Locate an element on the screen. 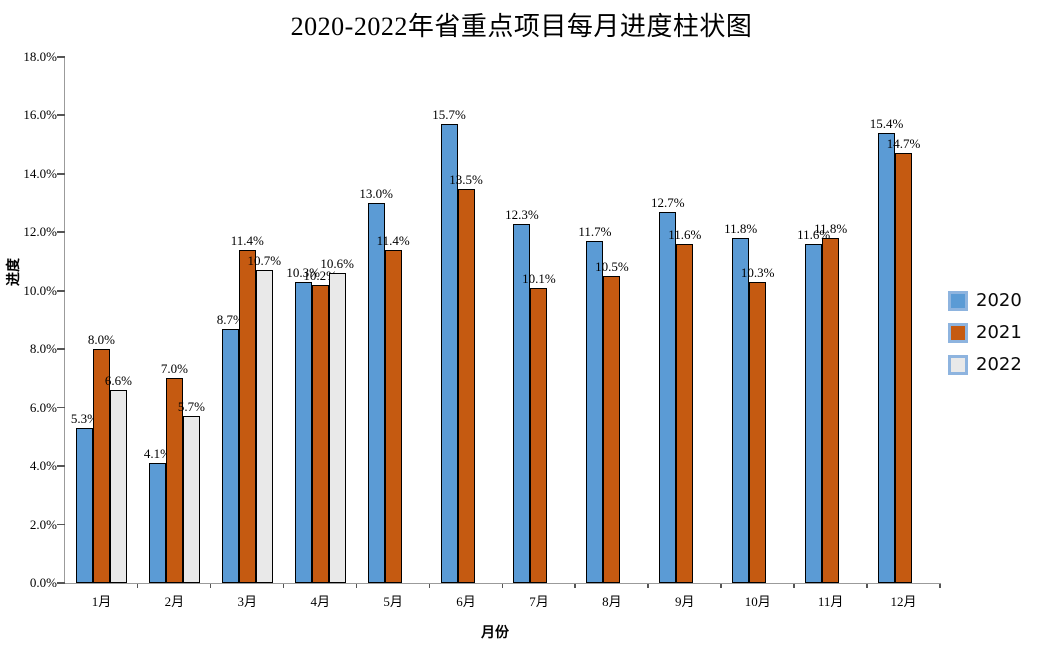 This screenshot has width=1043, height=656. bar-2020-3月 is located at coordinates (230, 455).